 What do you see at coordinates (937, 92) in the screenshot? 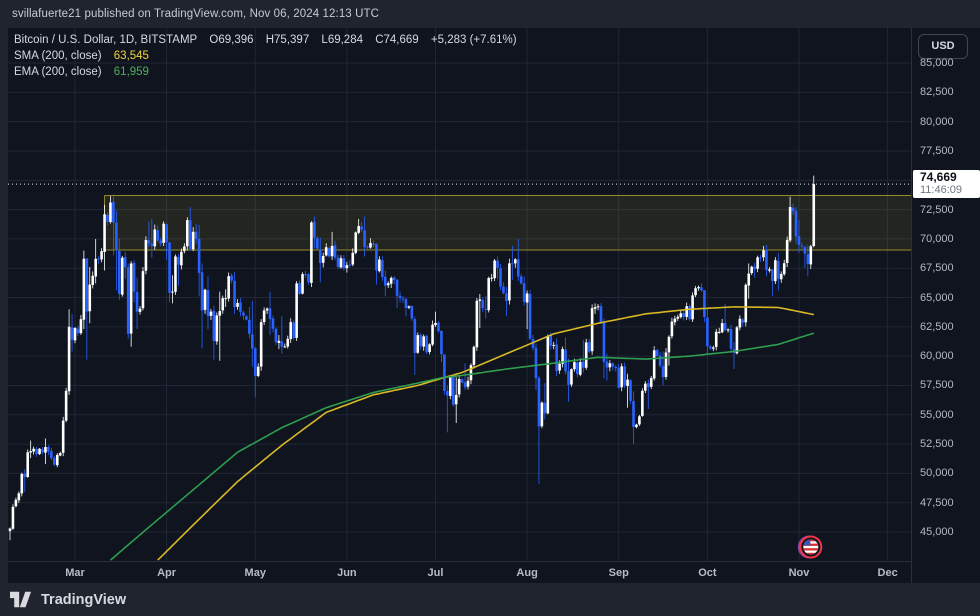
I see `price-tick-label: 82,500` at bounding box center [937, 92].